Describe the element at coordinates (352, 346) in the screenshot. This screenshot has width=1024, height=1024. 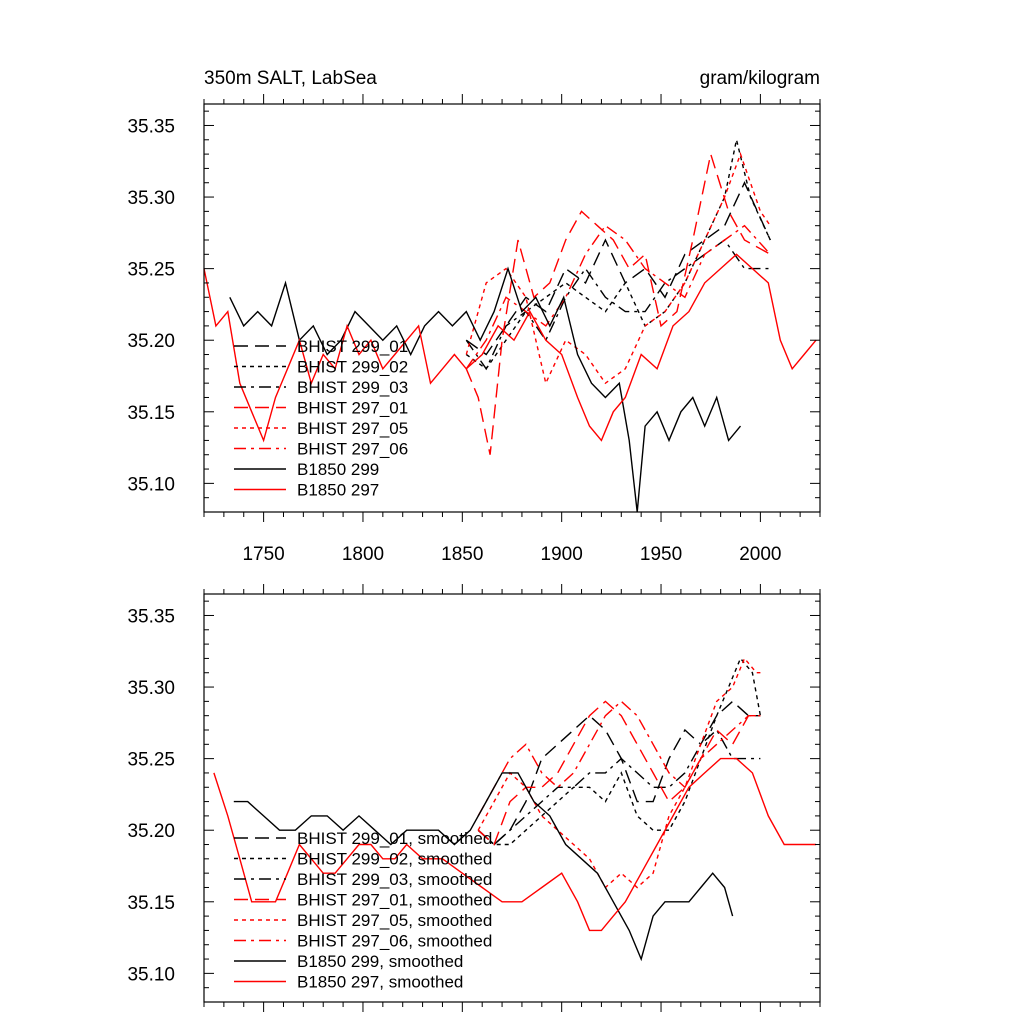
I see `legend-entry-0: BHIST 299_01` at that location.